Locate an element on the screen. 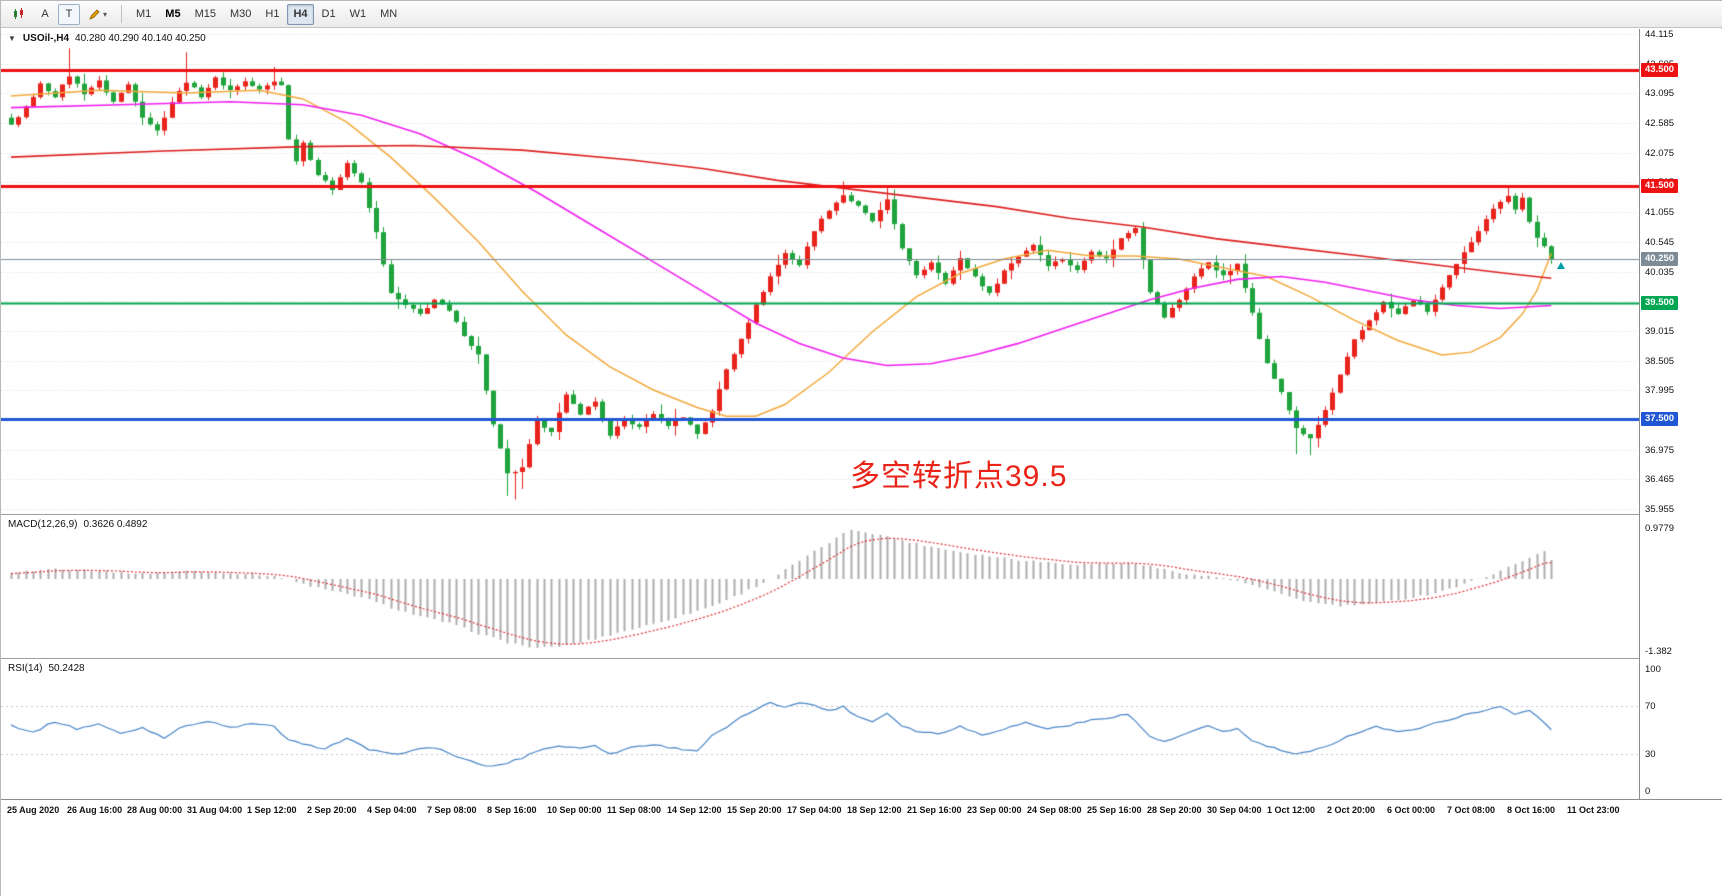 This screenshot has height=896, width=1722. symbol-period-label: USOil-,H4 is located at coordinates (46, 38).